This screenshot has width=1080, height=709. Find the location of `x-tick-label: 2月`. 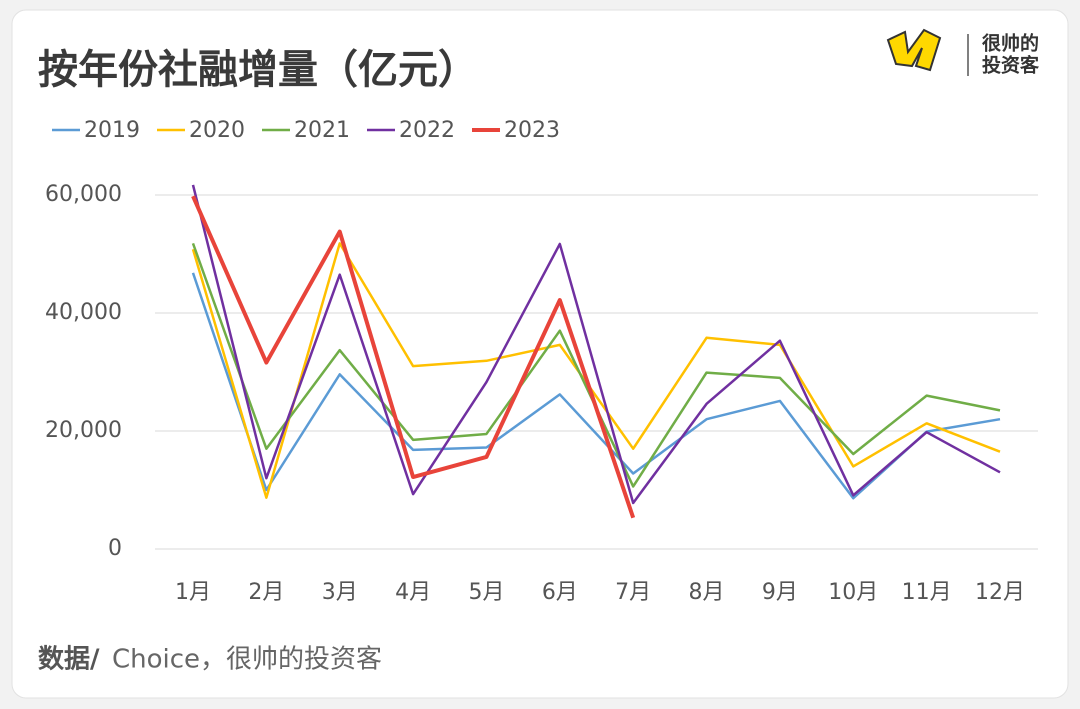

x-tick-label: 2月 is located at coordinates (266, 592).